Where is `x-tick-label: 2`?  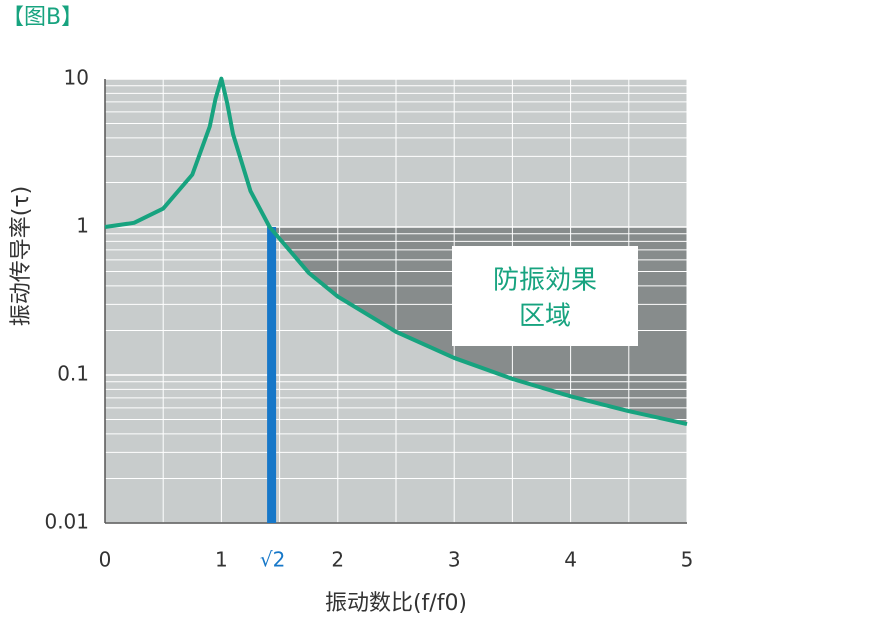 x-tick-label: 2 is located at coordinates (337, 560).